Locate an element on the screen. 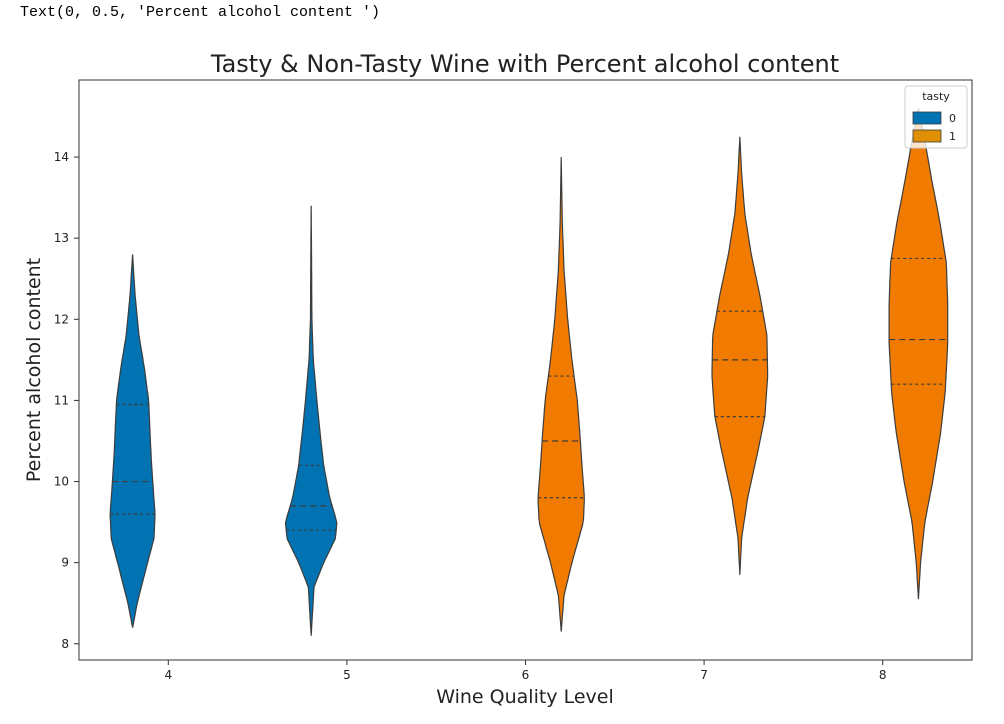 This screenshot has height=724, width=1004. x-tick-label: 7 is located at coordinates (704, 675).